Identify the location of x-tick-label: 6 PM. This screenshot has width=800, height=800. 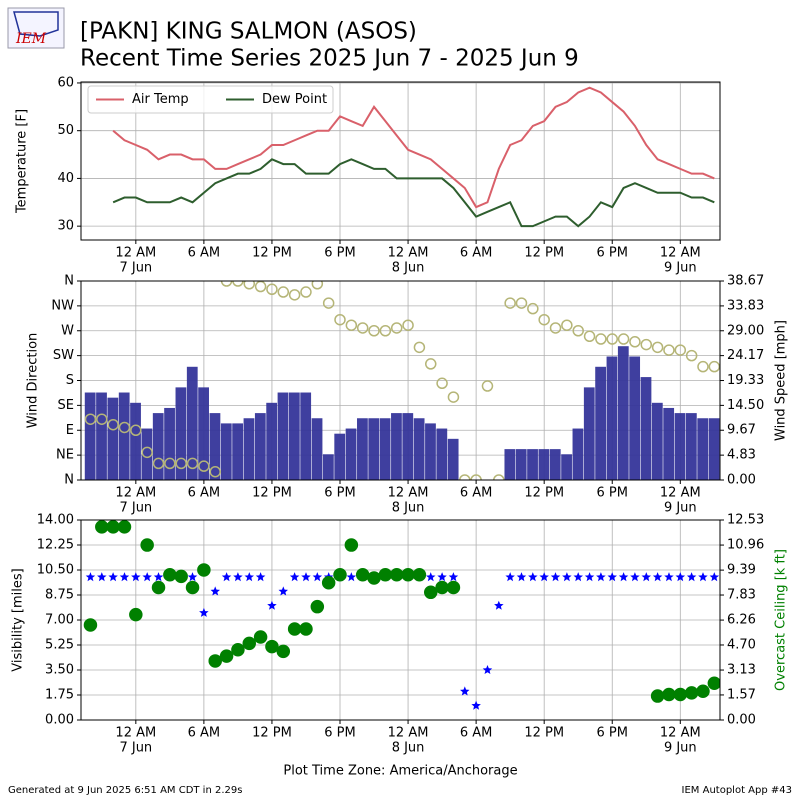
(339, 493).